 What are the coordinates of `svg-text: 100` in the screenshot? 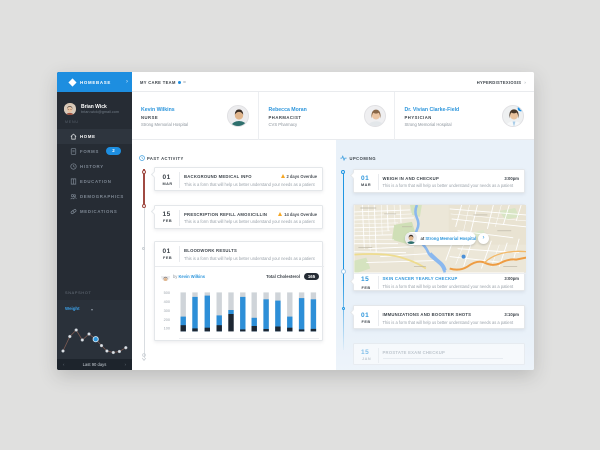 It's located at (167, 329).